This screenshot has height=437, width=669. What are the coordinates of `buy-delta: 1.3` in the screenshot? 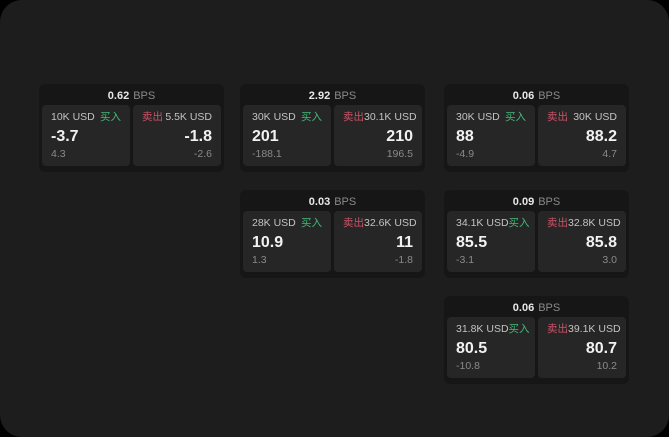 It's located at (259, 260).